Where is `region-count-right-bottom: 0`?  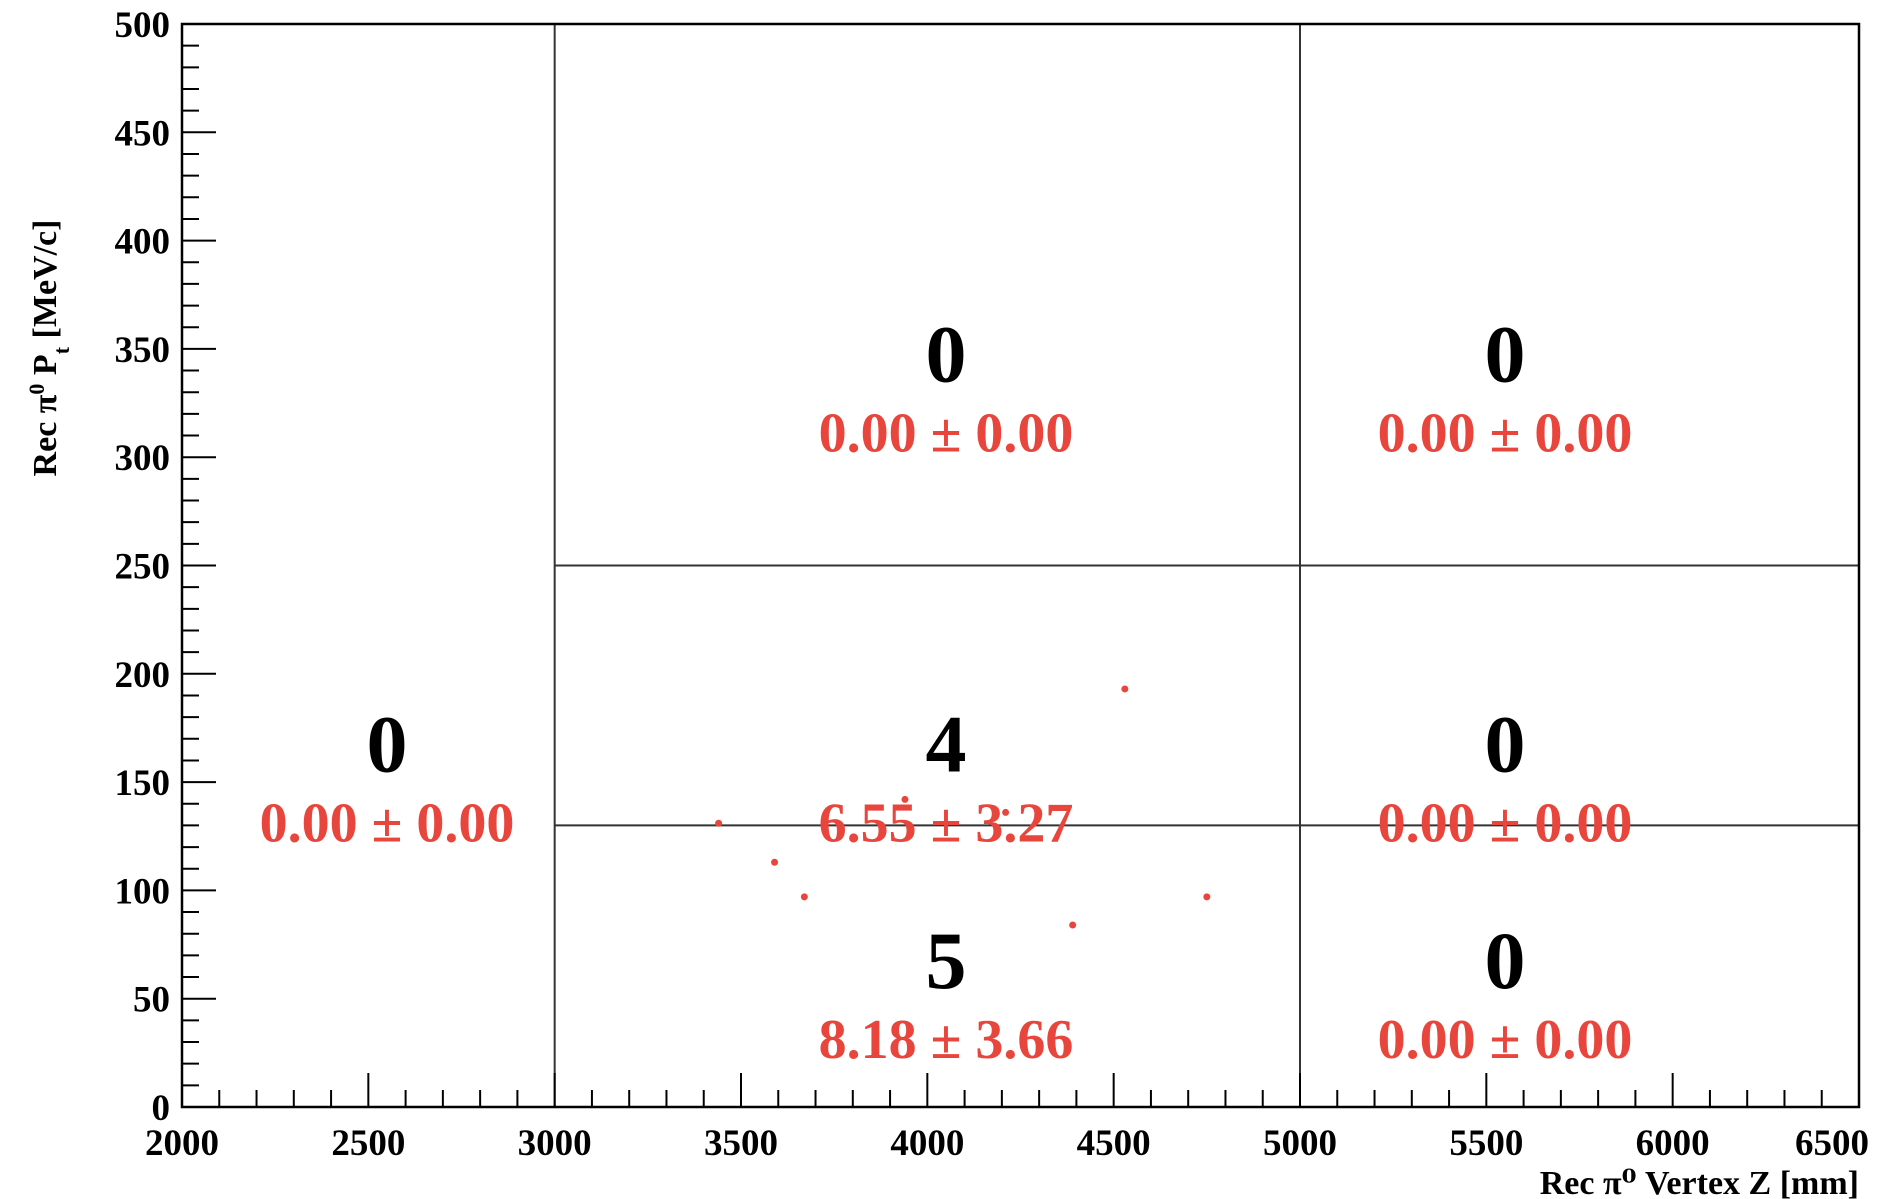
region-count-right-bottom: 0 is located at coordinates (1504, 960).